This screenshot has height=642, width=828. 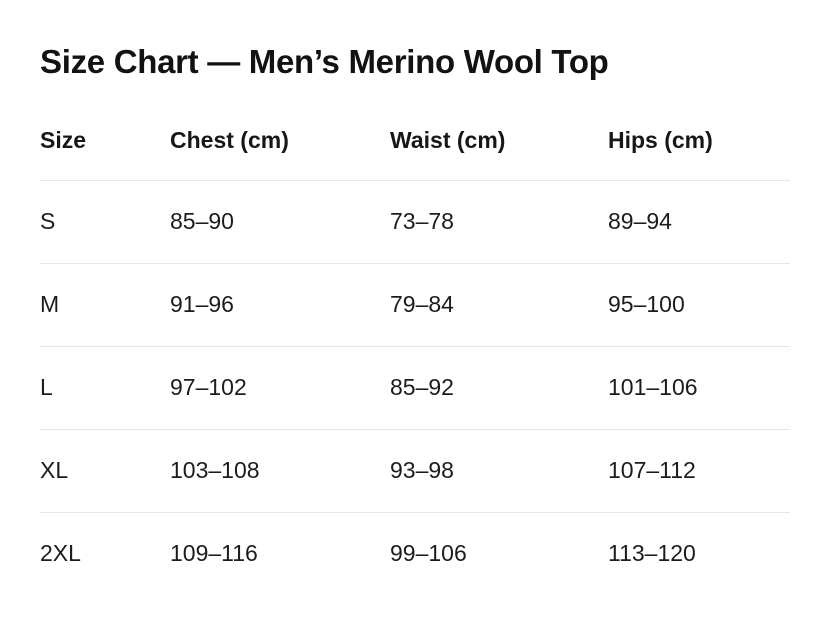 What do you see at coordinates (280, 554) in the screenshot?
I see `cell-chest: 109–116` at bounding box center [280, 554].